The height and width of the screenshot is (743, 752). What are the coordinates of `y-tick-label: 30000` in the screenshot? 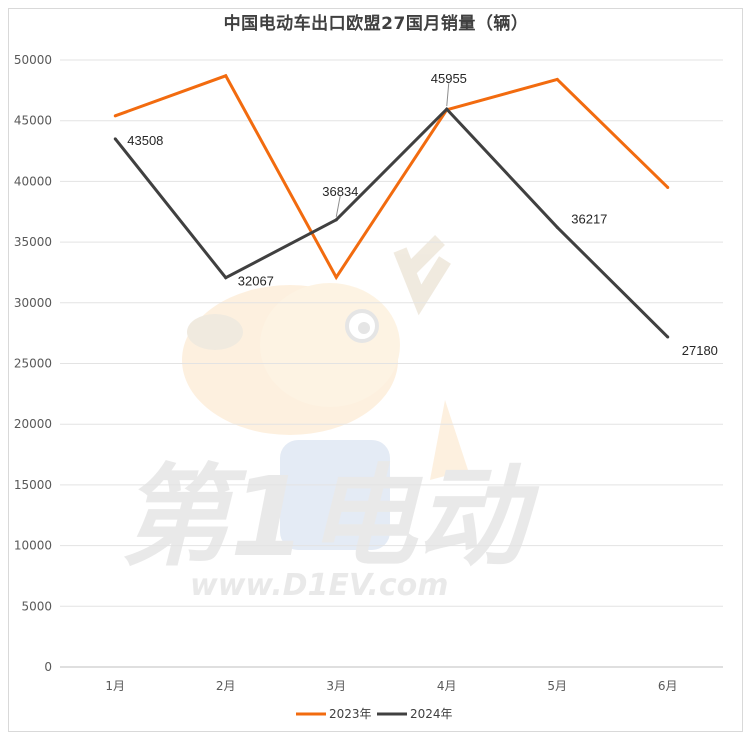 It's located at (33, 303).